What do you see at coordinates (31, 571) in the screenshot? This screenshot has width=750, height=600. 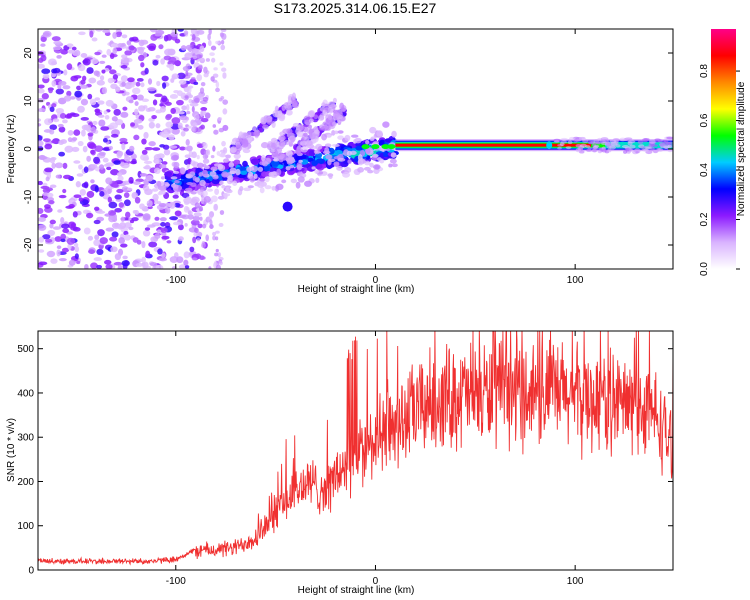 I see `snr-y-tick-label: 0` at bounding box center [31, 571].